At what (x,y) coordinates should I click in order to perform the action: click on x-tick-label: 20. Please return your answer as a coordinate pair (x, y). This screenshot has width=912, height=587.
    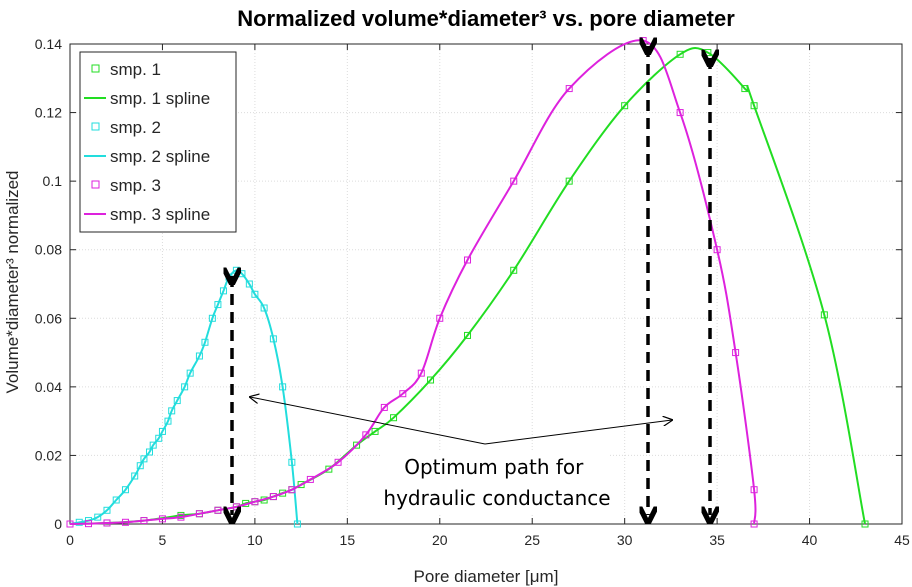
    Looking at the image, I should click on (440, 540).